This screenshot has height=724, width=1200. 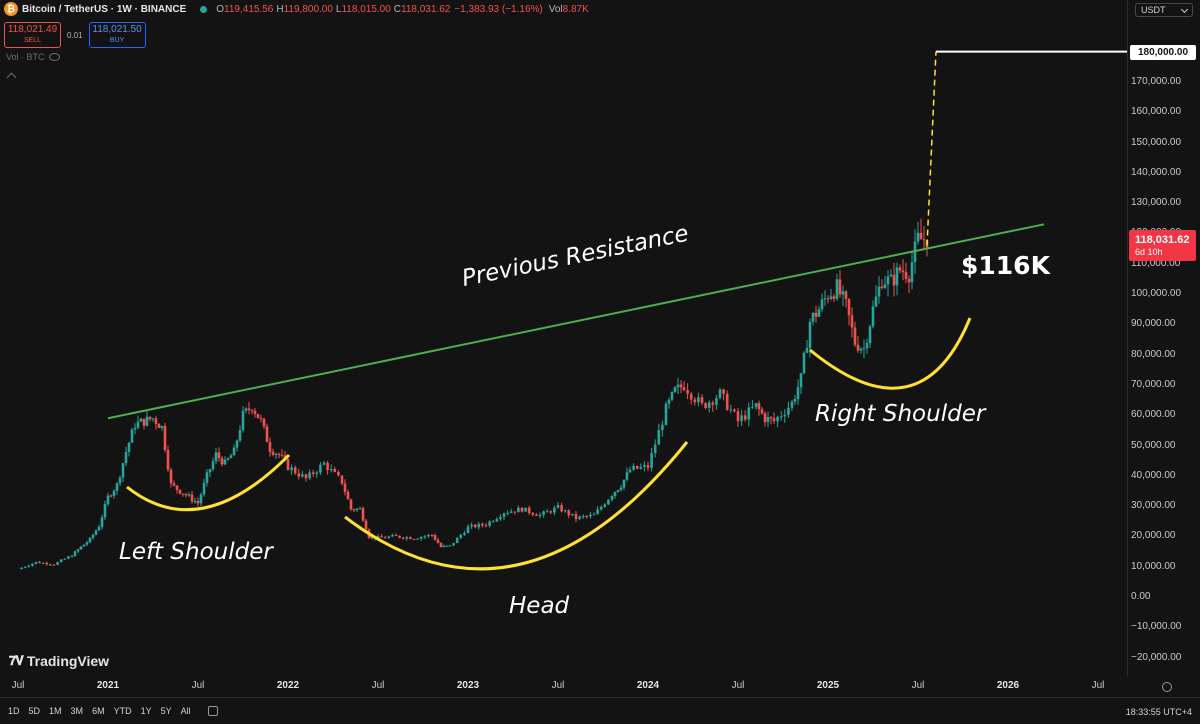 I want to click on timeframe-5d-button: 5D, so click(x=34, y=711).